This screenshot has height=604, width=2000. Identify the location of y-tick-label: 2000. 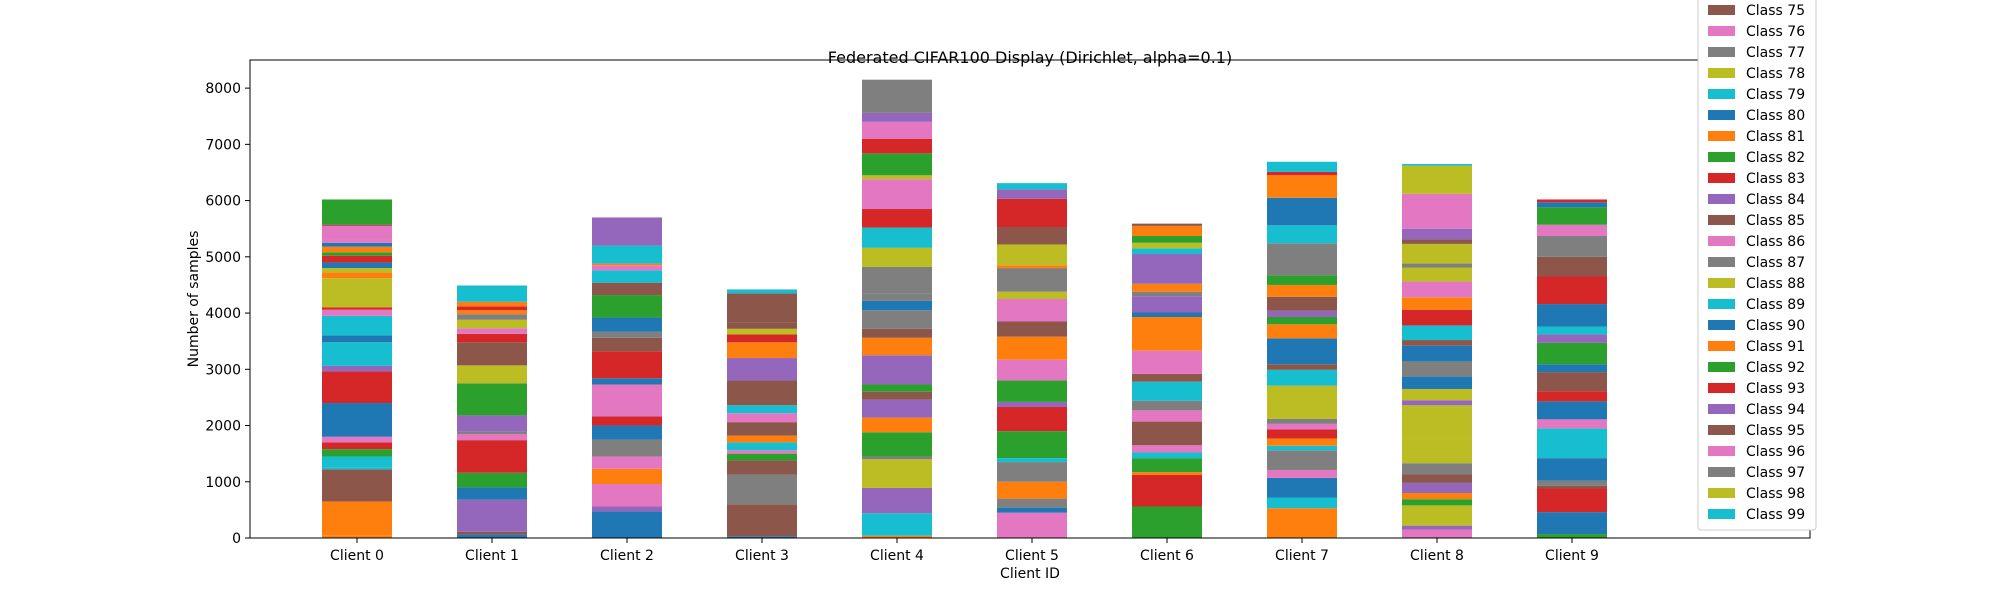
(223, 427).